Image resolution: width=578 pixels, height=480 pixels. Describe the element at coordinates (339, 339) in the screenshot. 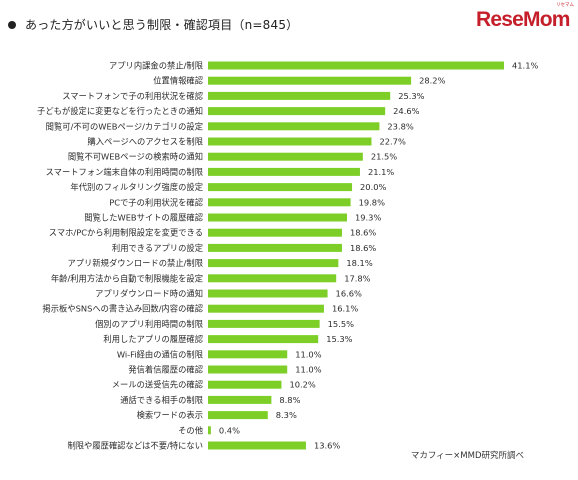

I see `value-label: 15.3%` at that location.